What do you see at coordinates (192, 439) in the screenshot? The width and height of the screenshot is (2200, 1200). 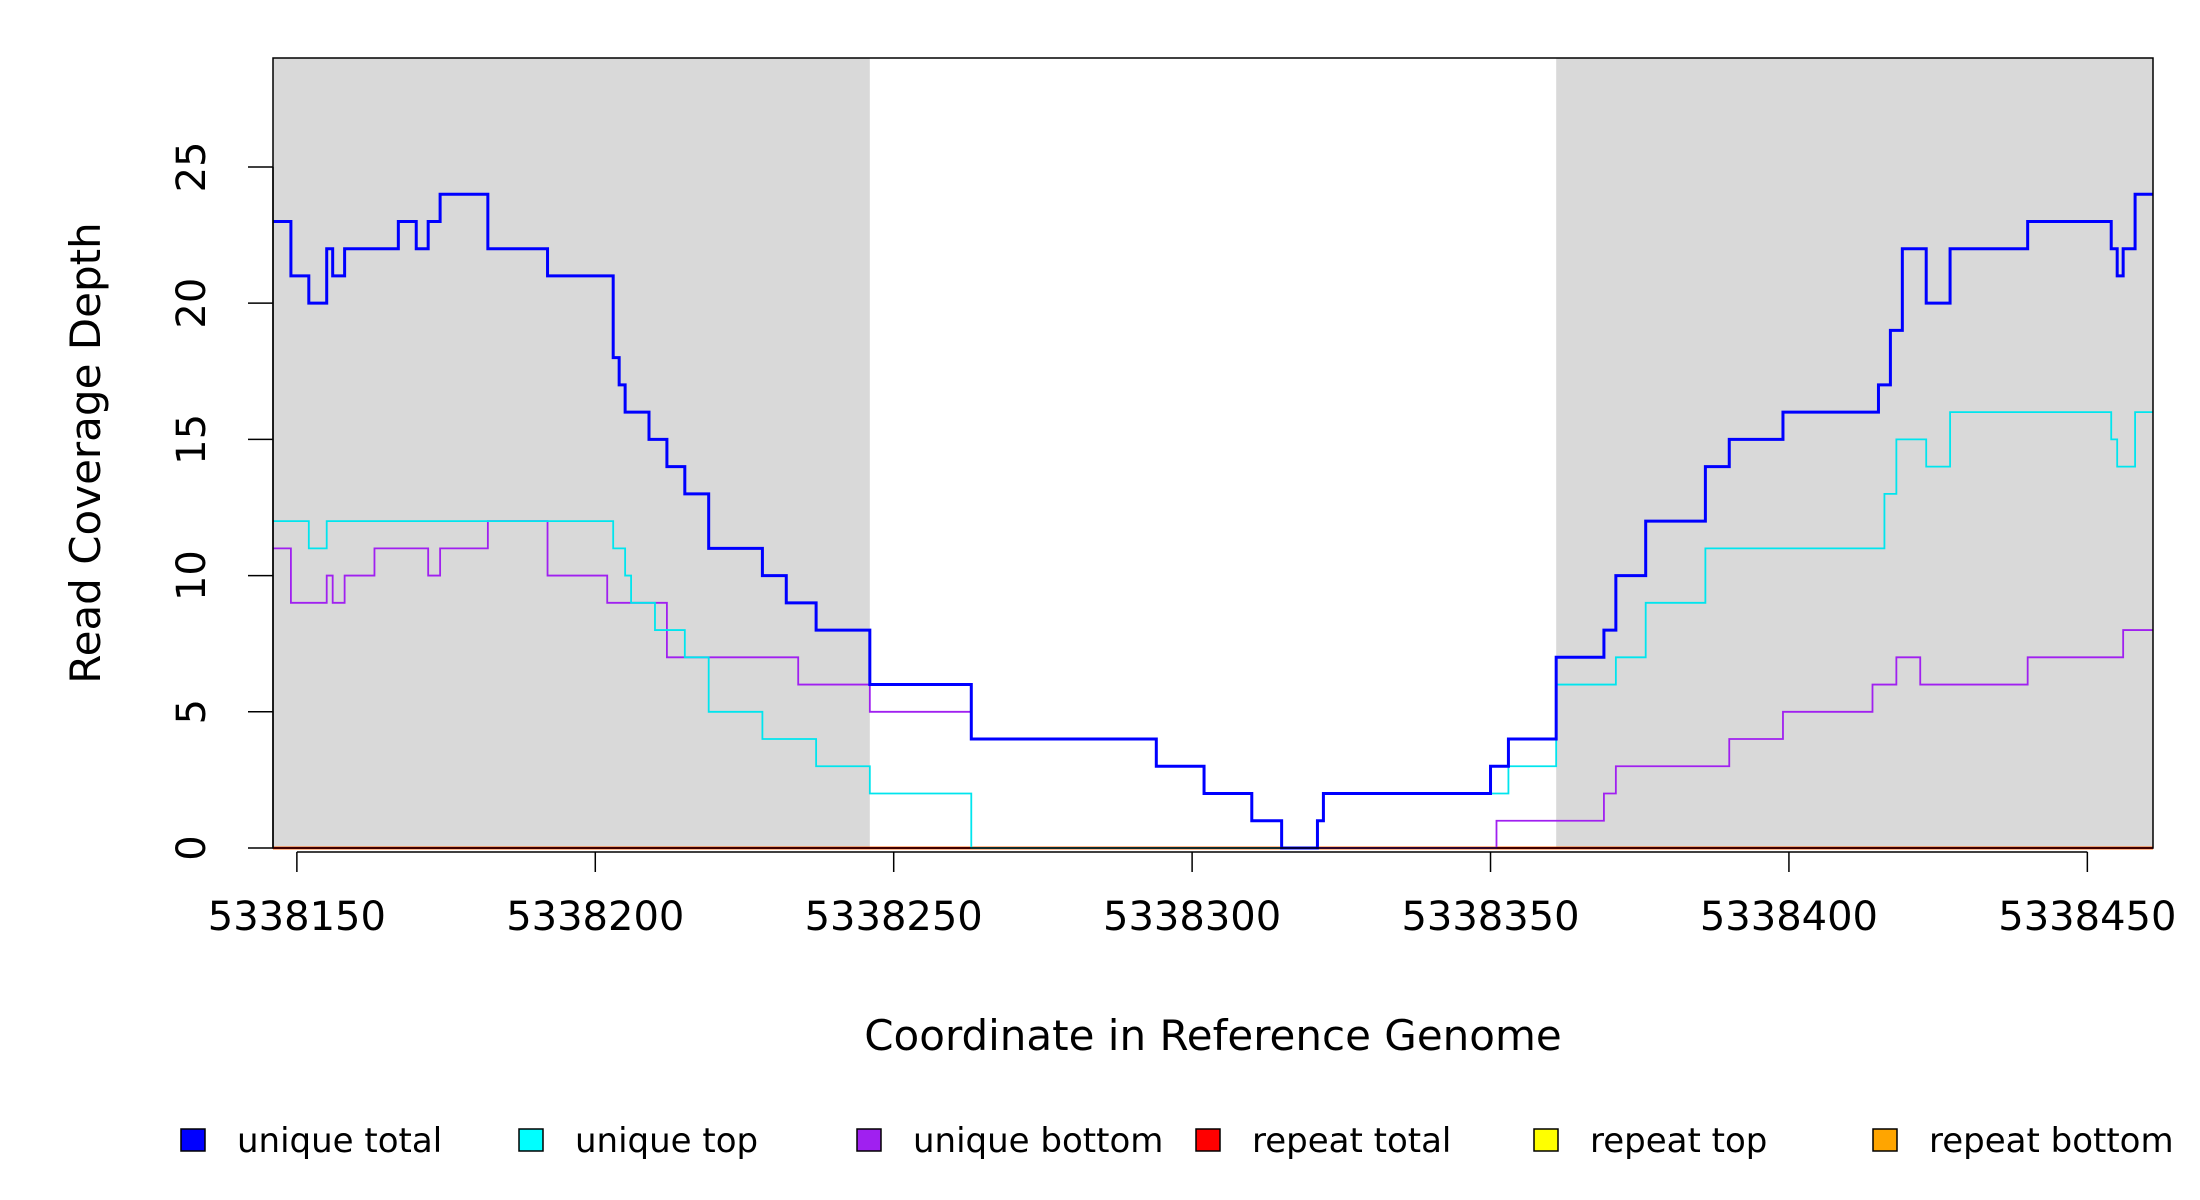 I see `y-tick-label: 15` at bounding box center [192, 439].